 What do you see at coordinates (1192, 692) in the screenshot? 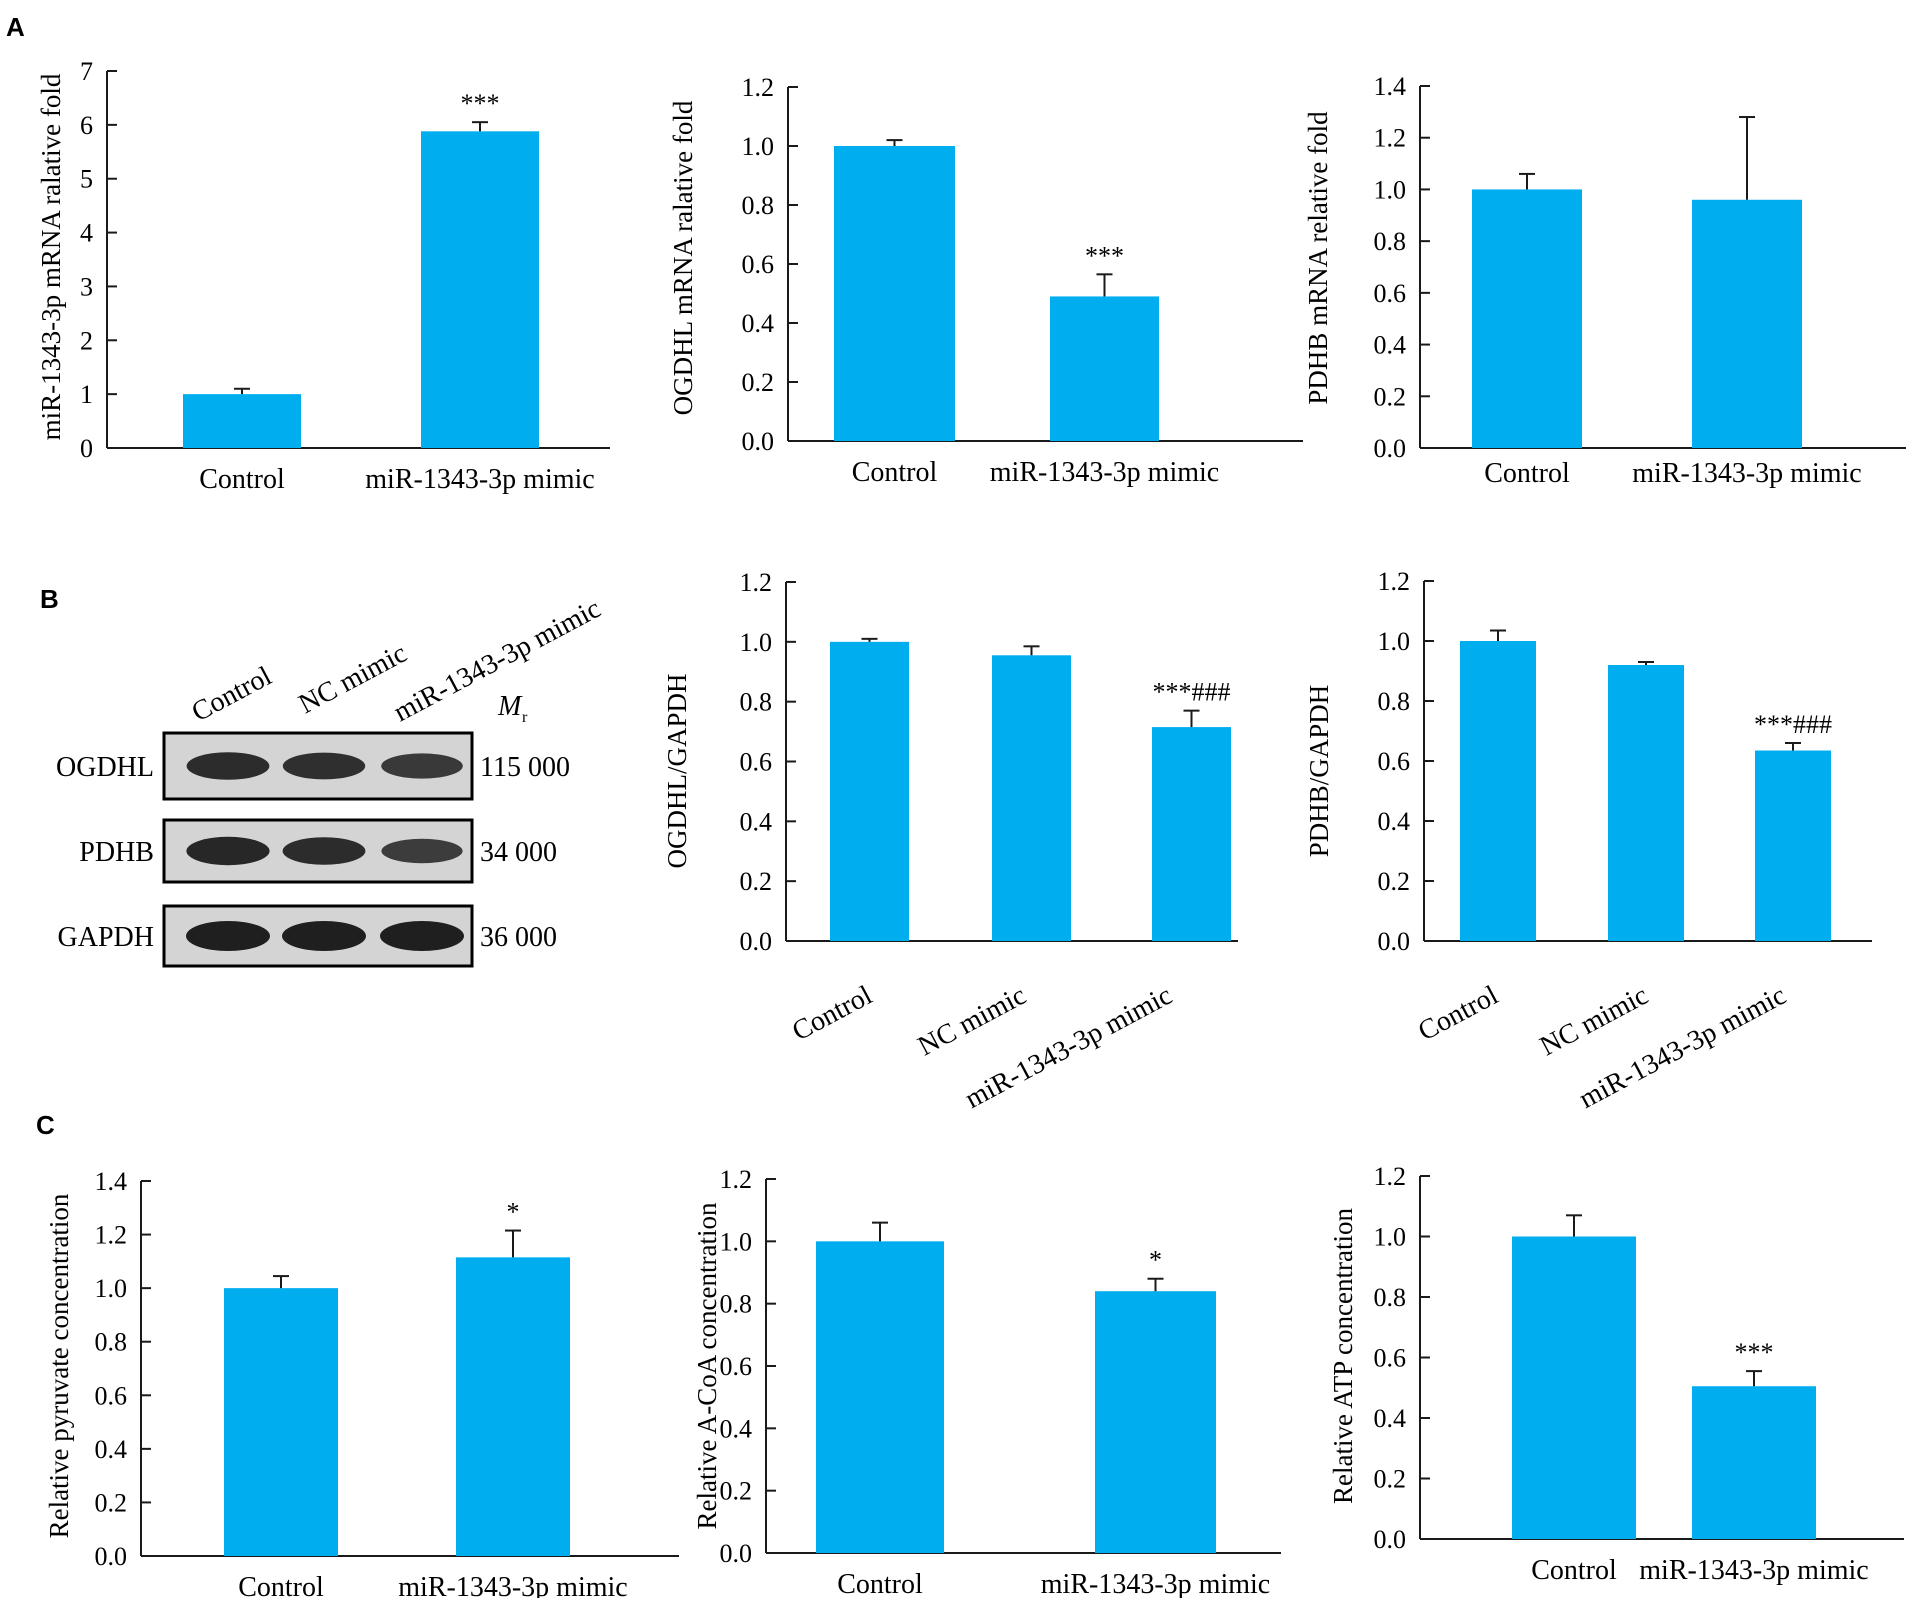
I see `significance-mark: ***###` at bounding box center [1192, 692].